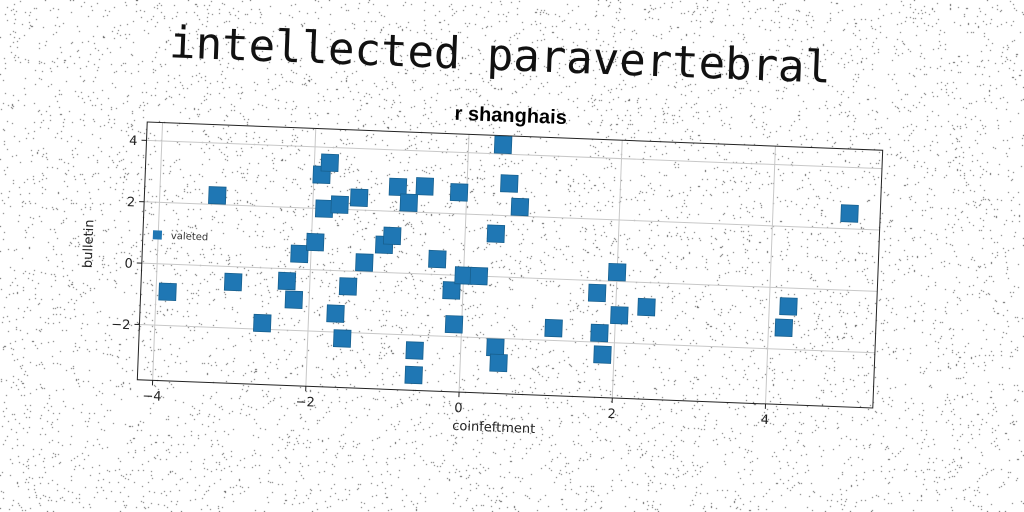  I want to click on x-tick-label: −2, so click(305, 403).